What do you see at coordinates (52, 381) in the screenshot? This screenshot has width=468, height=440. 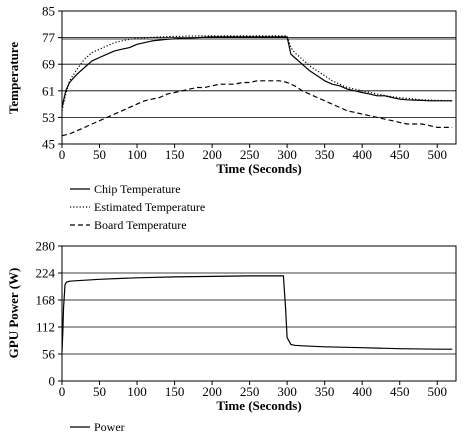 I see `y-tick-label: 0` at bounding box center [52, 381].